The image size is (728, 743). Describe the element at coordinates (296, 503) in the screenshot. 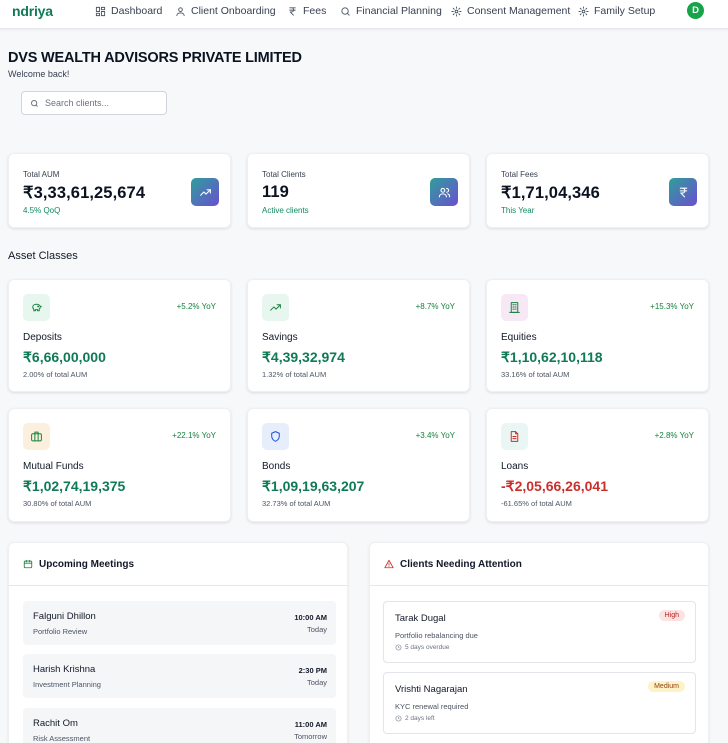

I see `asset-percentage: 32.73% of total AUM` at that location.